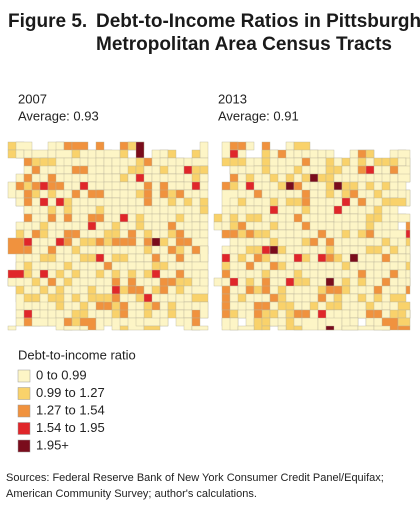 The image size is (420, 514). What do you see at coordinates (47, 21) in the screenshot?
I see `figure-label: Figure 5.` at bounding box center [47, 21].